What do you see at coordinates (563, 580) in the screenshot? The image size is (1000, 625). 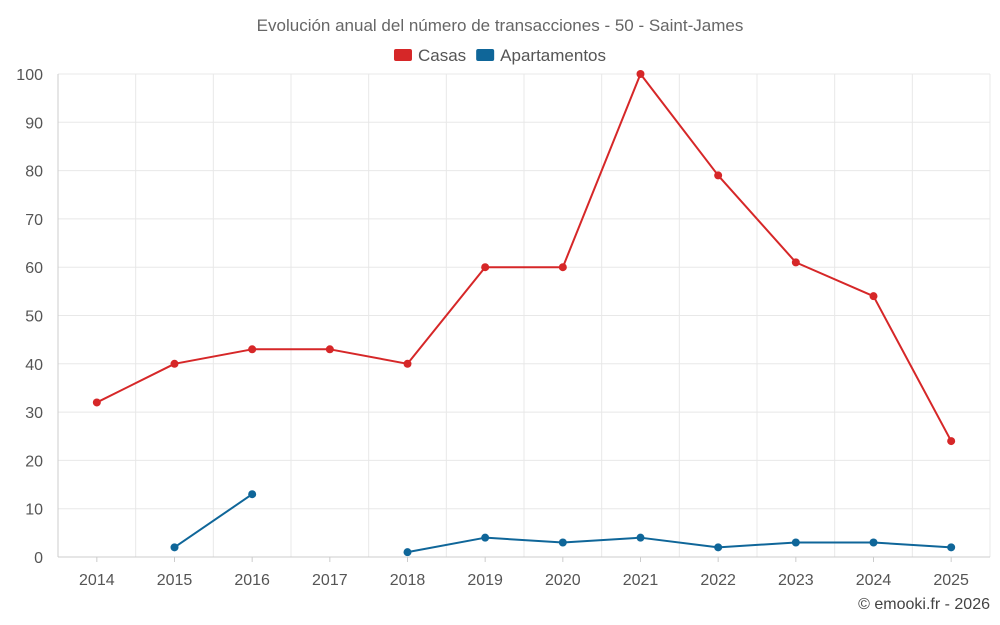 I see `x-tick-label: 2020` at bounding box center [563, 580].